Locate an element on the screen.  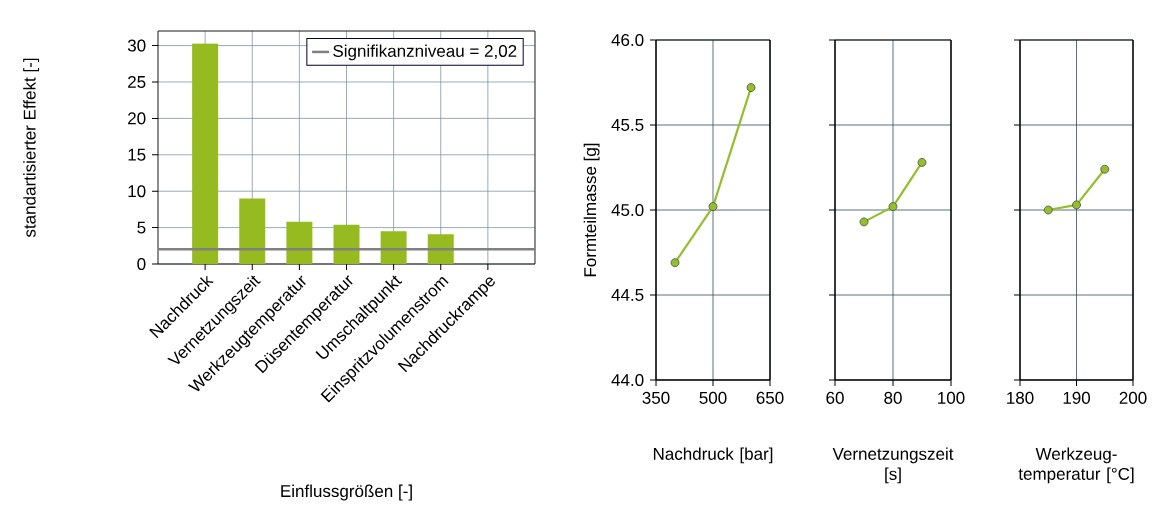
y-tick-label: 5 is located at coordinates (141, 227).